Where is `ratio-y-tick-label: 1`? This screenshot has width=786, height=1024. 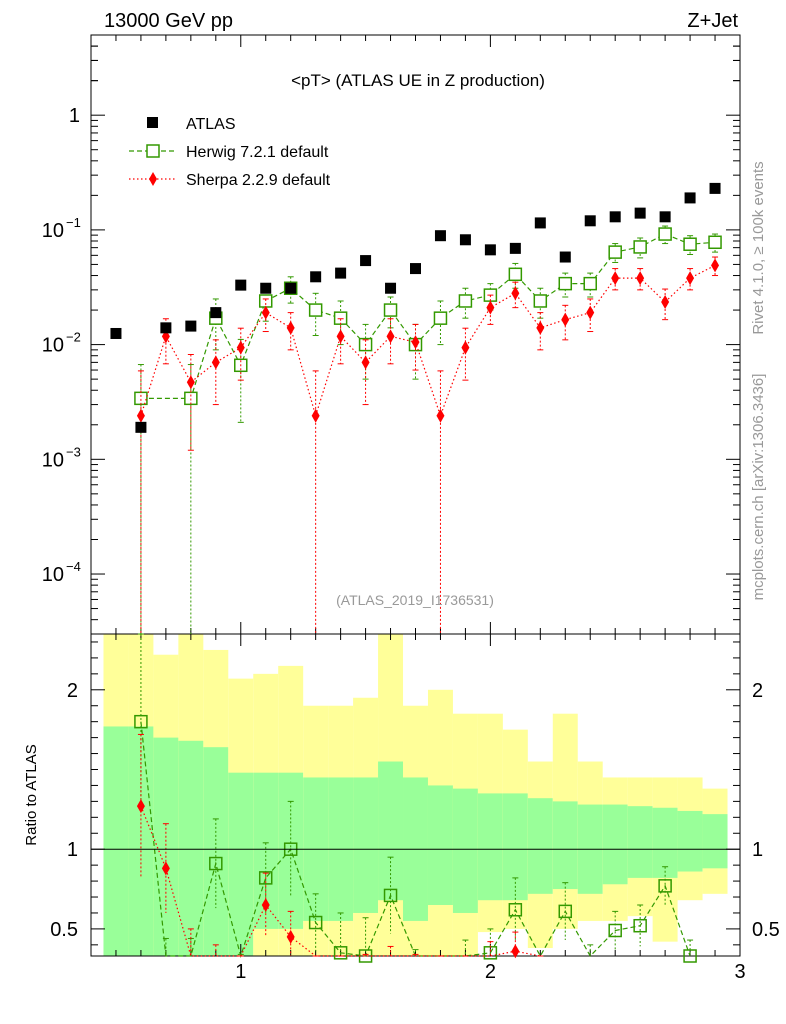 ratio-y-tick-label: 1 is located at coordinates (72, 850).